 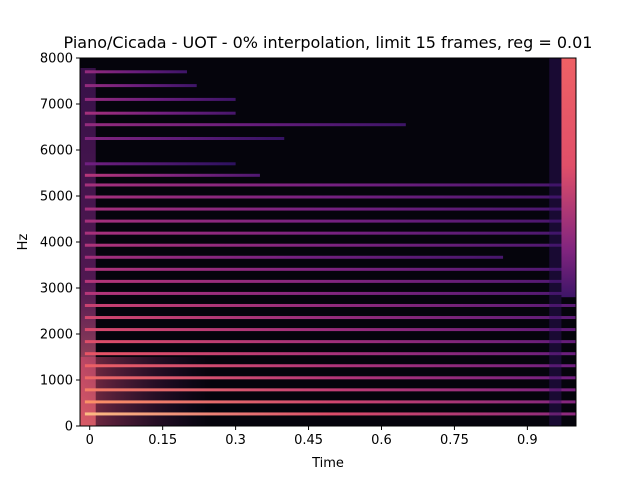 I want to click on x-tick-label: 0.3, so click(x=235, y=440).